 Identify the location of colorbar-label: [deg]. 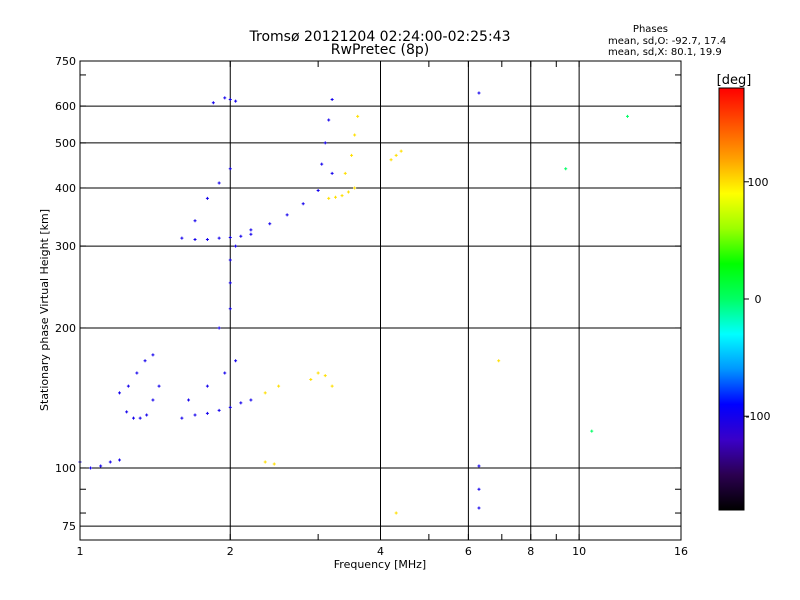
(734, 80).